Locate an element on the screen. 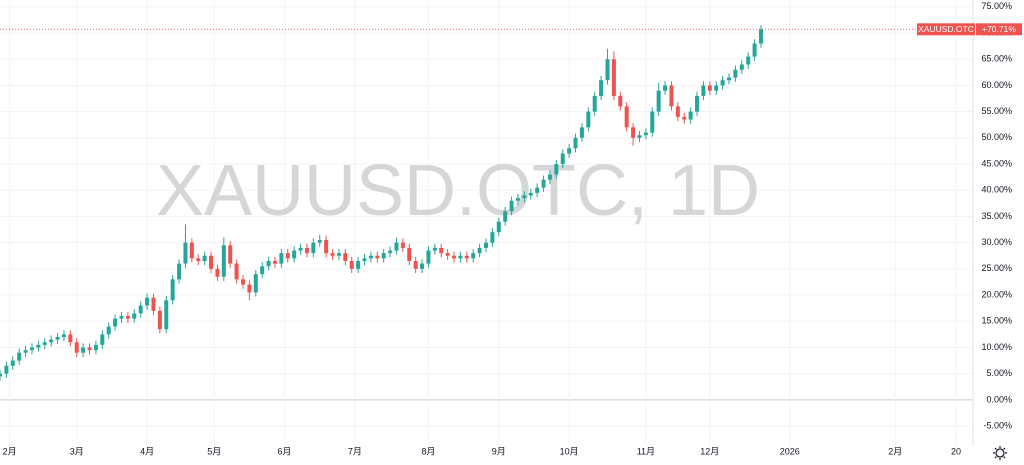  watermark: XAUUSD.OTC, 1D is located at coordinates (458, 191).